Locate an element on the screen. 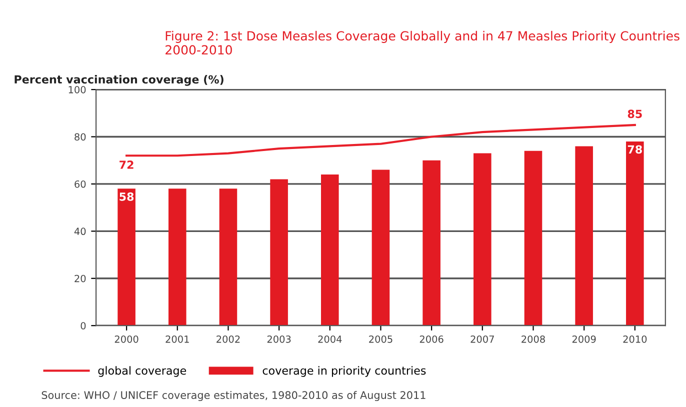 Image resolution: width=686 pixels, height=407 pixels. legend-label: global coverage is located at coordinates (142, 371).